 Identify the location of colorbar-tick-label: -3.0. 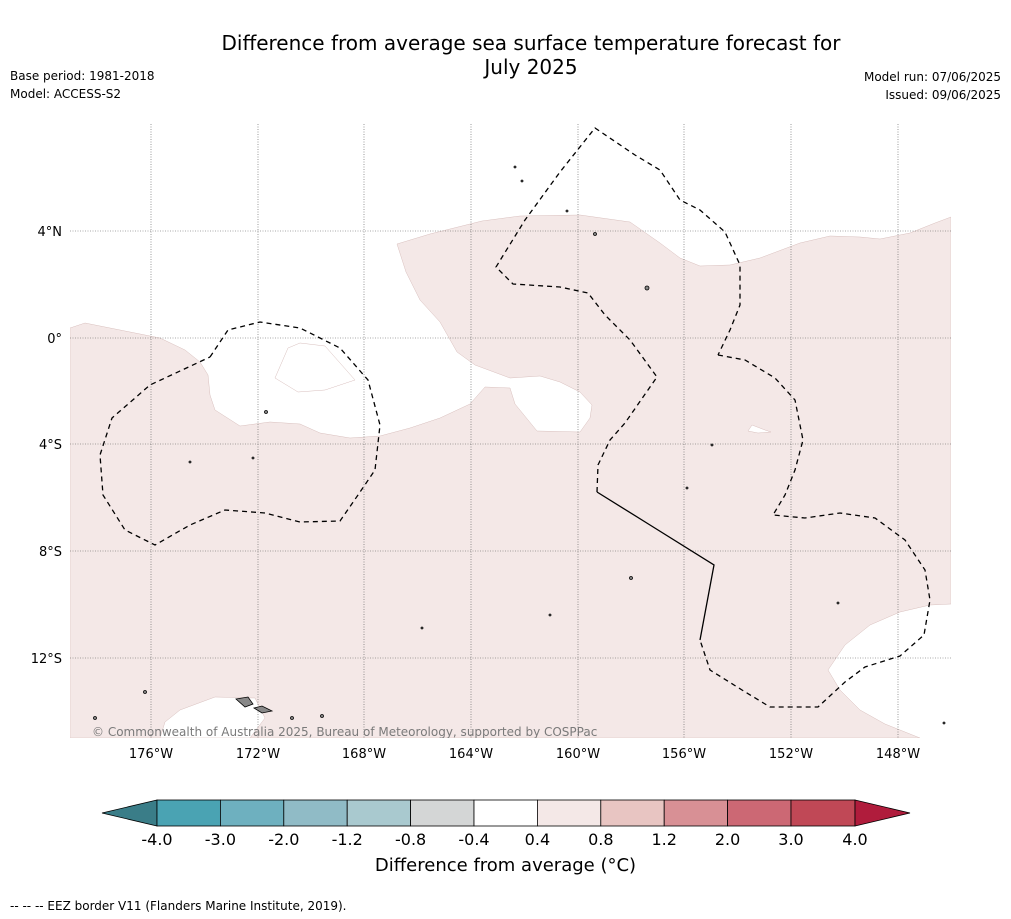
(220, 839).